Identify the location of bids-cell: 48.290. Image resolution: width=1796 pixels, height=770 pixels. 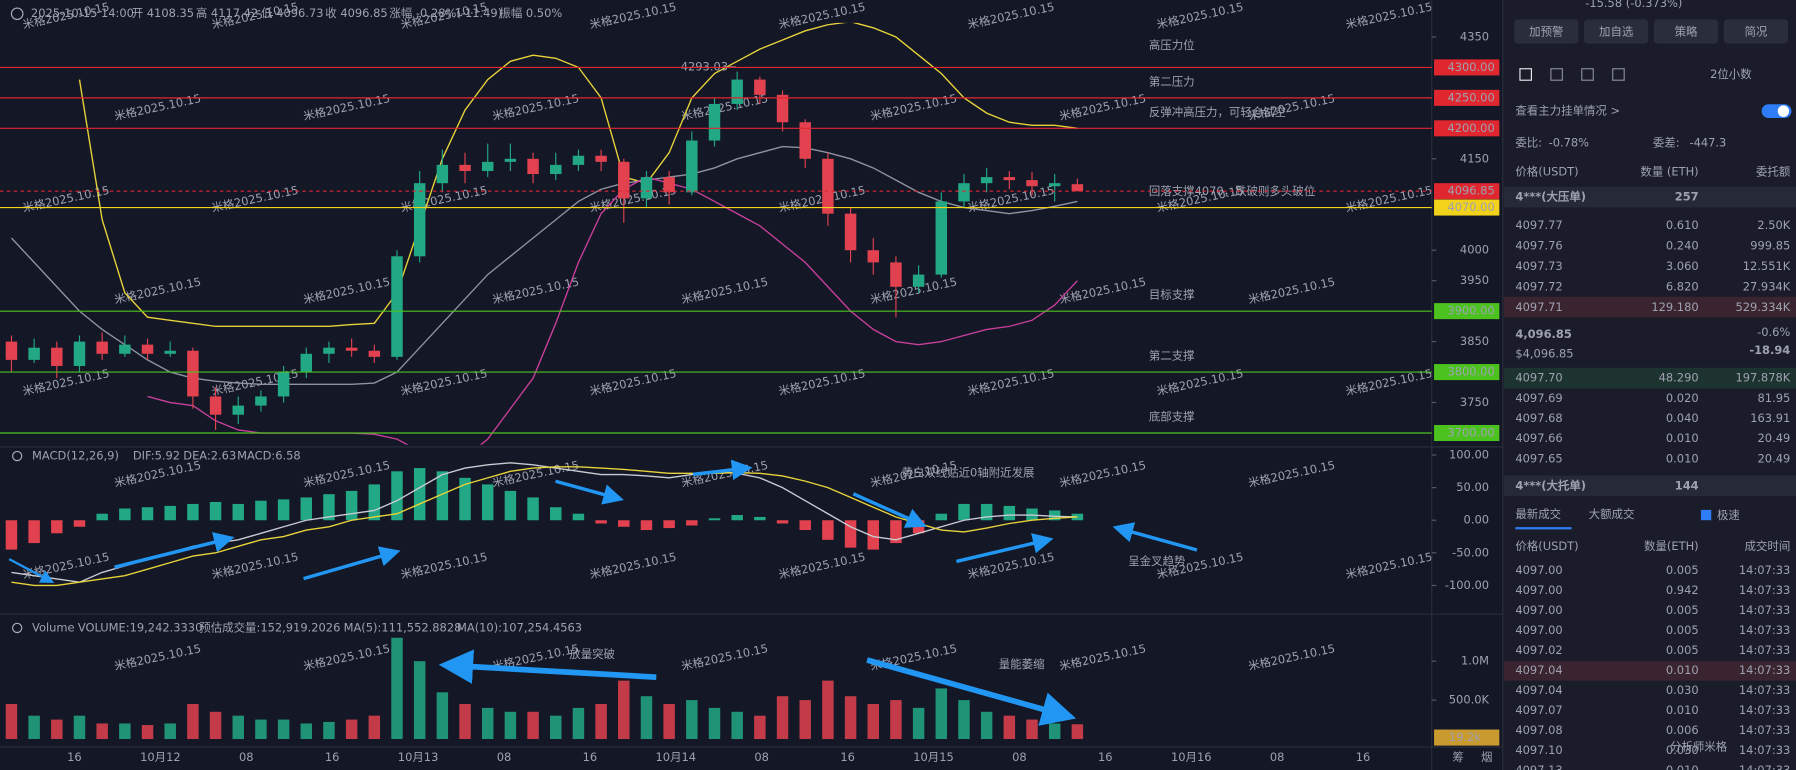
(1679, 378).